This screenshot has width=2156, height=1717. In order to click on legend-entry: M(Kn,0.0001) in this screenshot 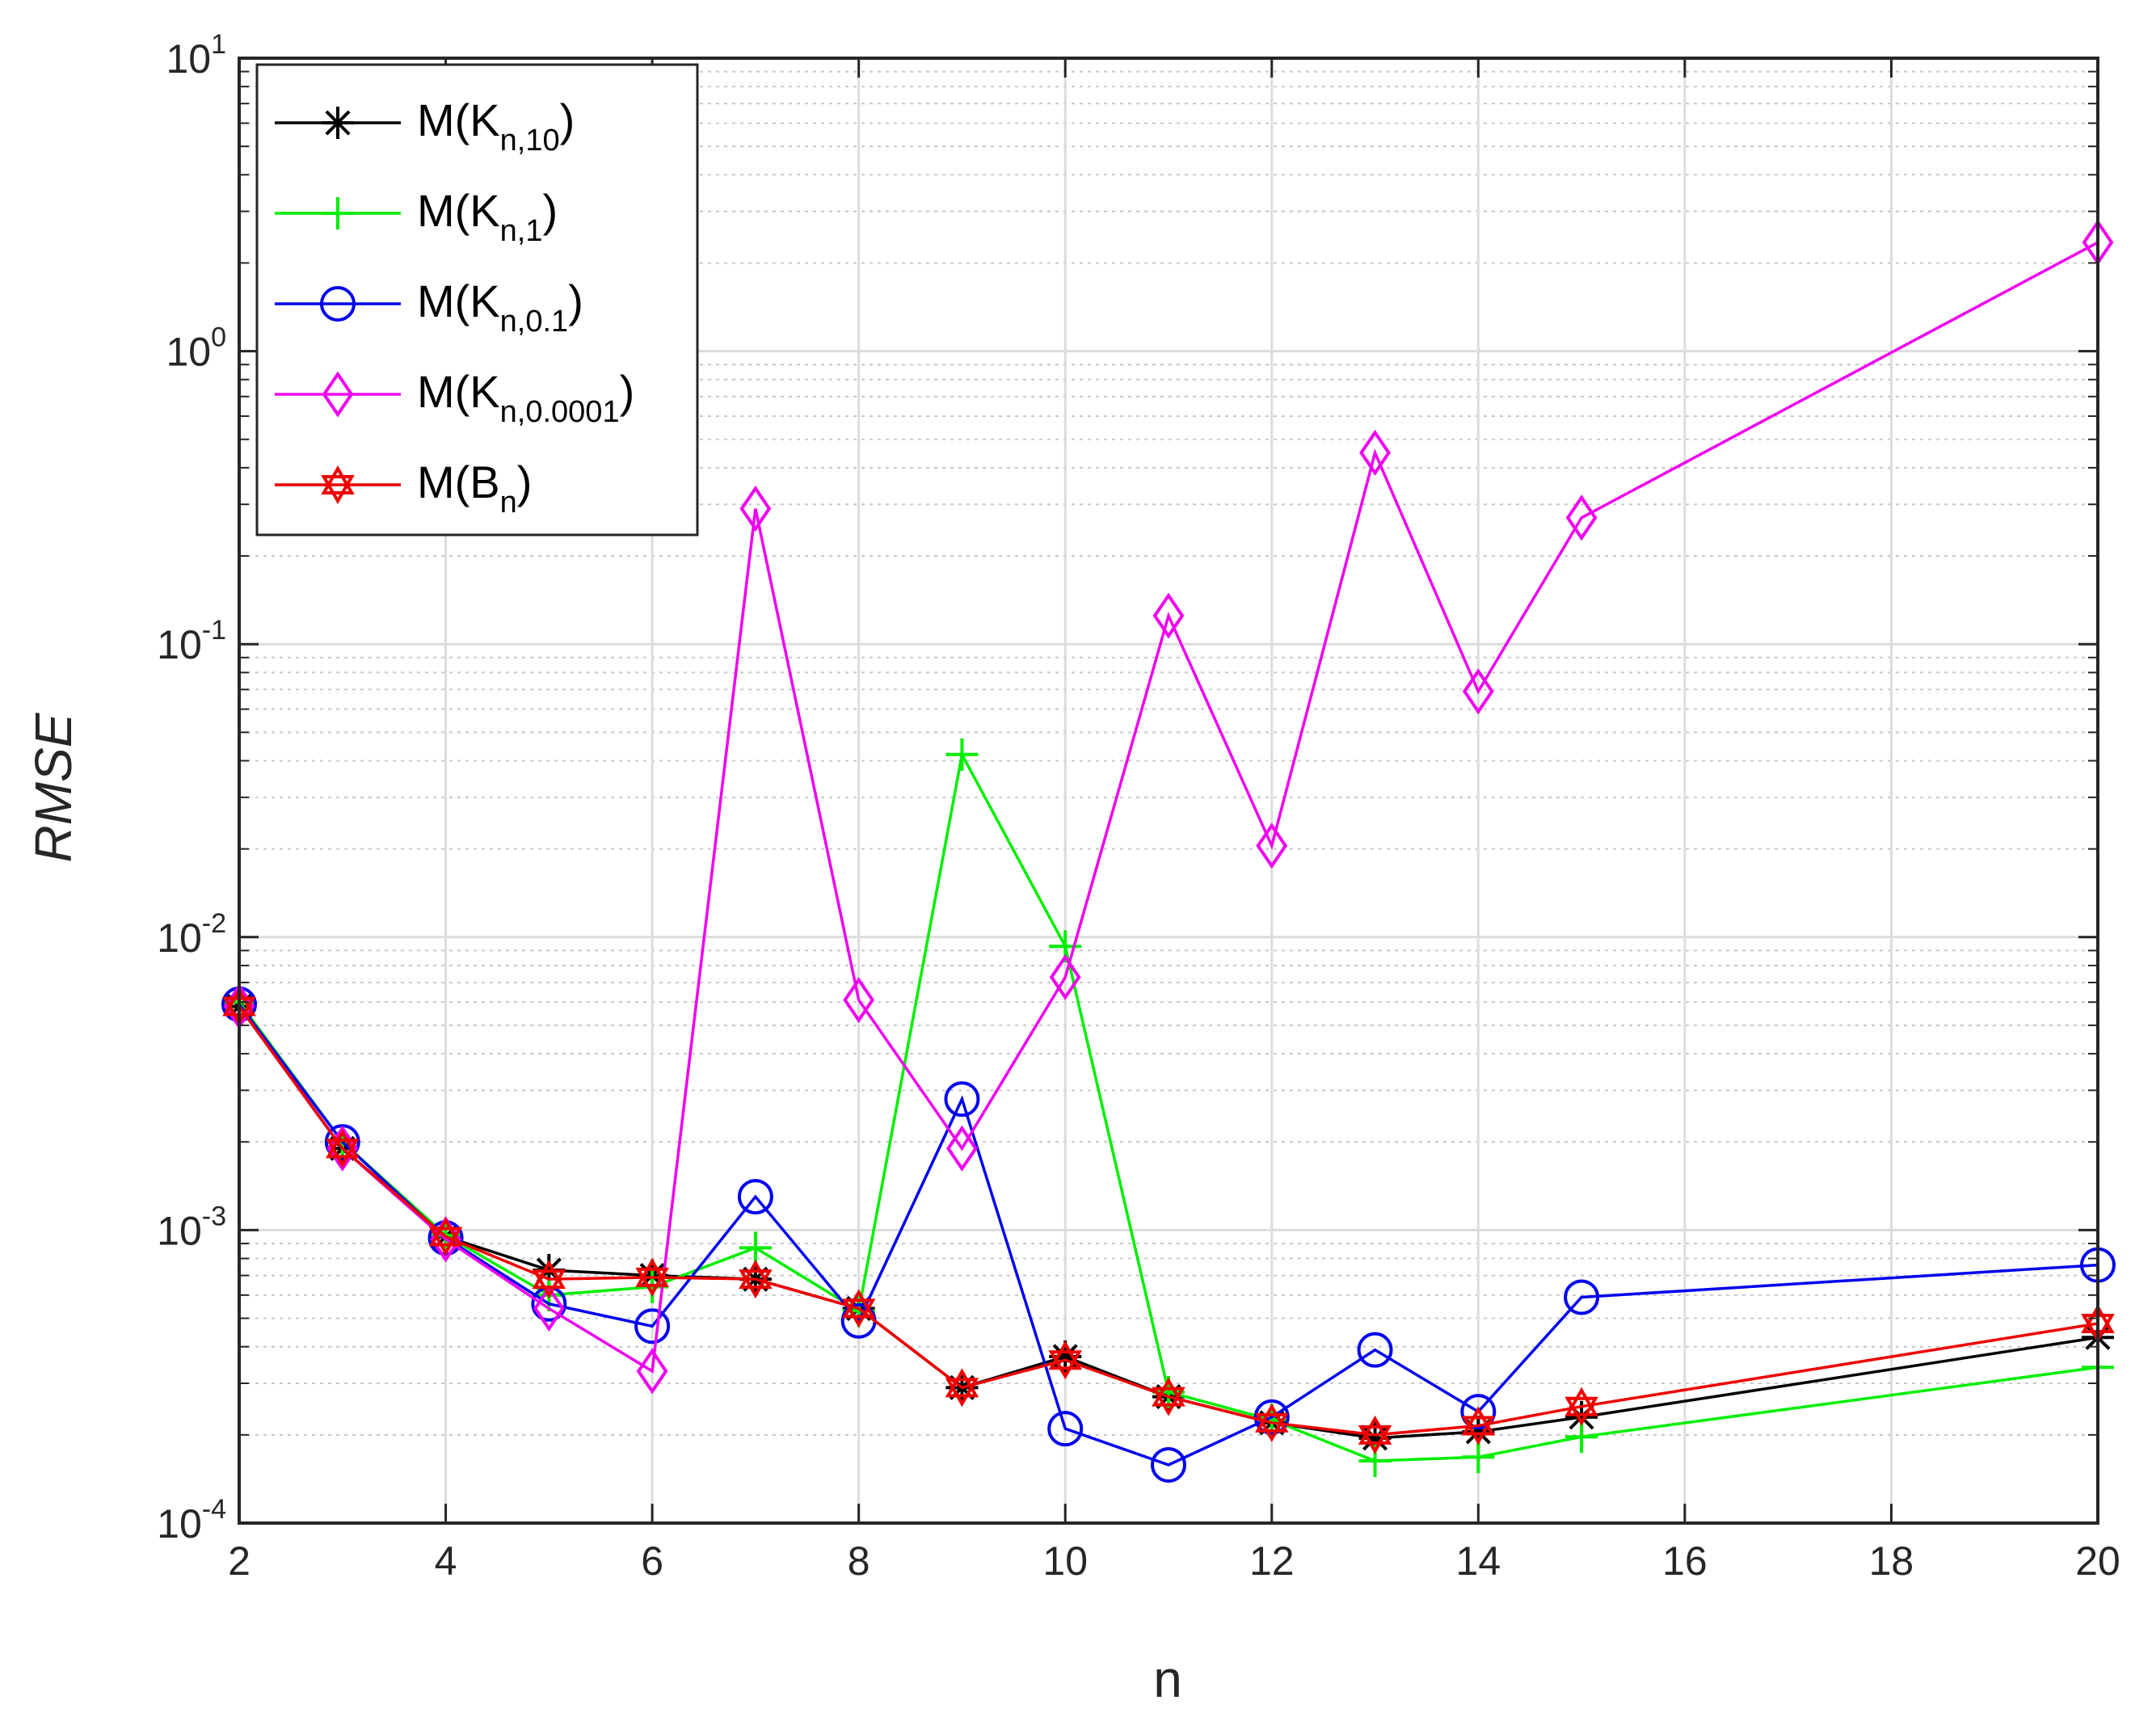, I will do `click(454, 397)`.